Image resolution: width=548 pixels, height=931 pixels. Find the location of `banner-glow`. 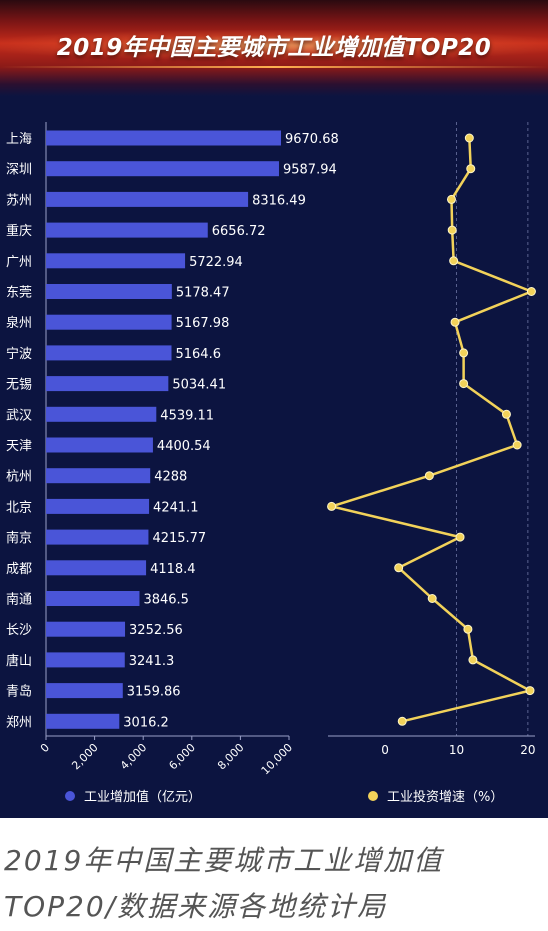

banner-glow is located at coordinates (274, 45).